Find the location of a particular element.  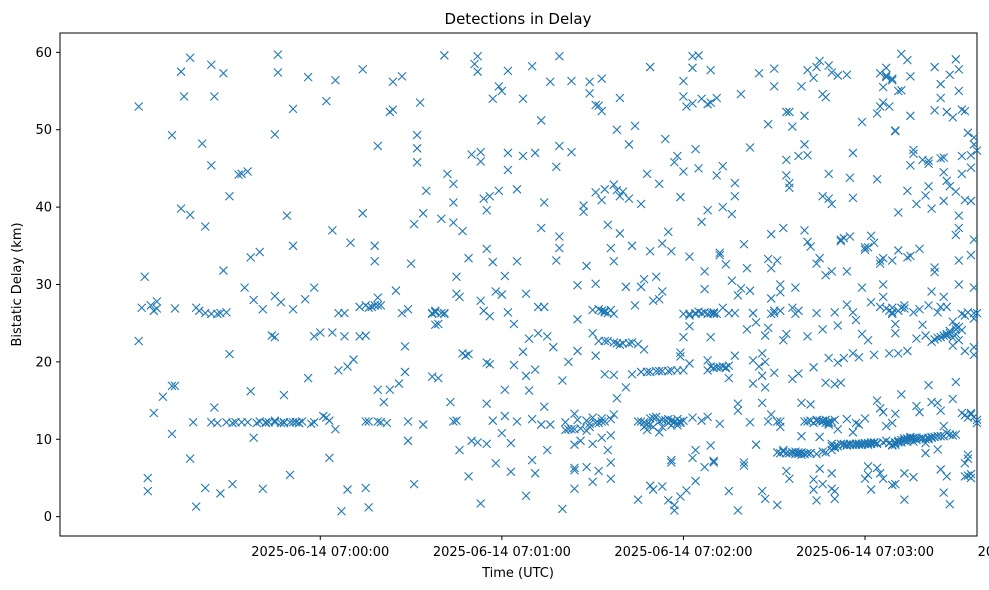

y-tick-label: 60 is located at coordinates (43, 53).